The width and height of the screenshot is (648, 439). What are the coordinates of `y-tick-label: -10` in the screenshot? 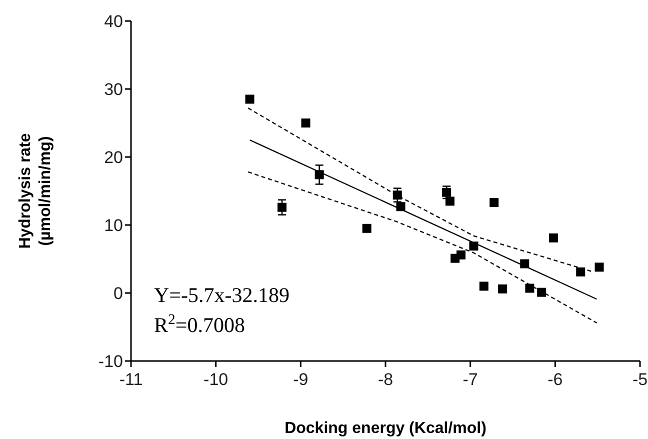 It's located at (110, 361).